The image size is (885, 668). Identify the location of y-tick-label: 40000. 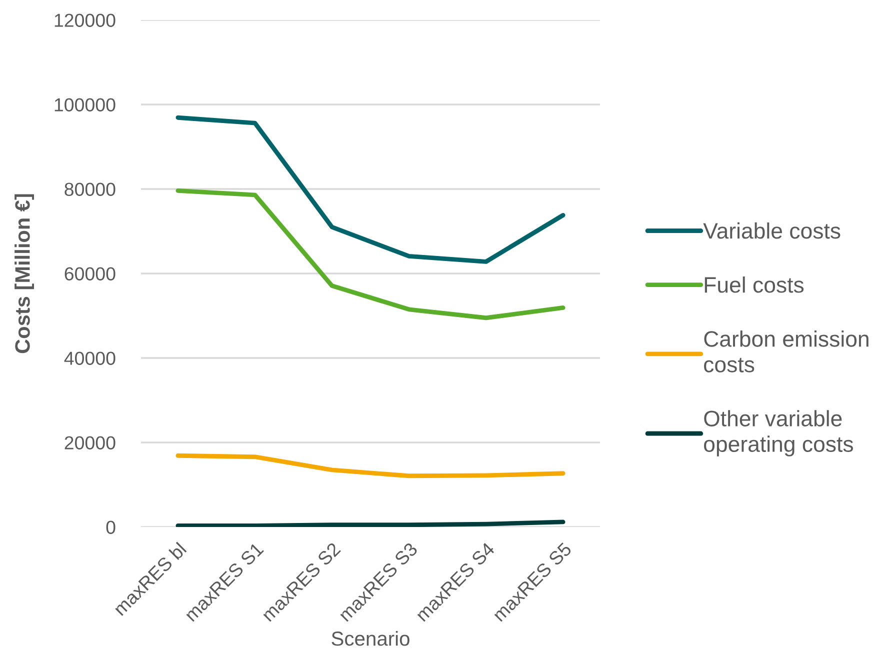
(90, 358).